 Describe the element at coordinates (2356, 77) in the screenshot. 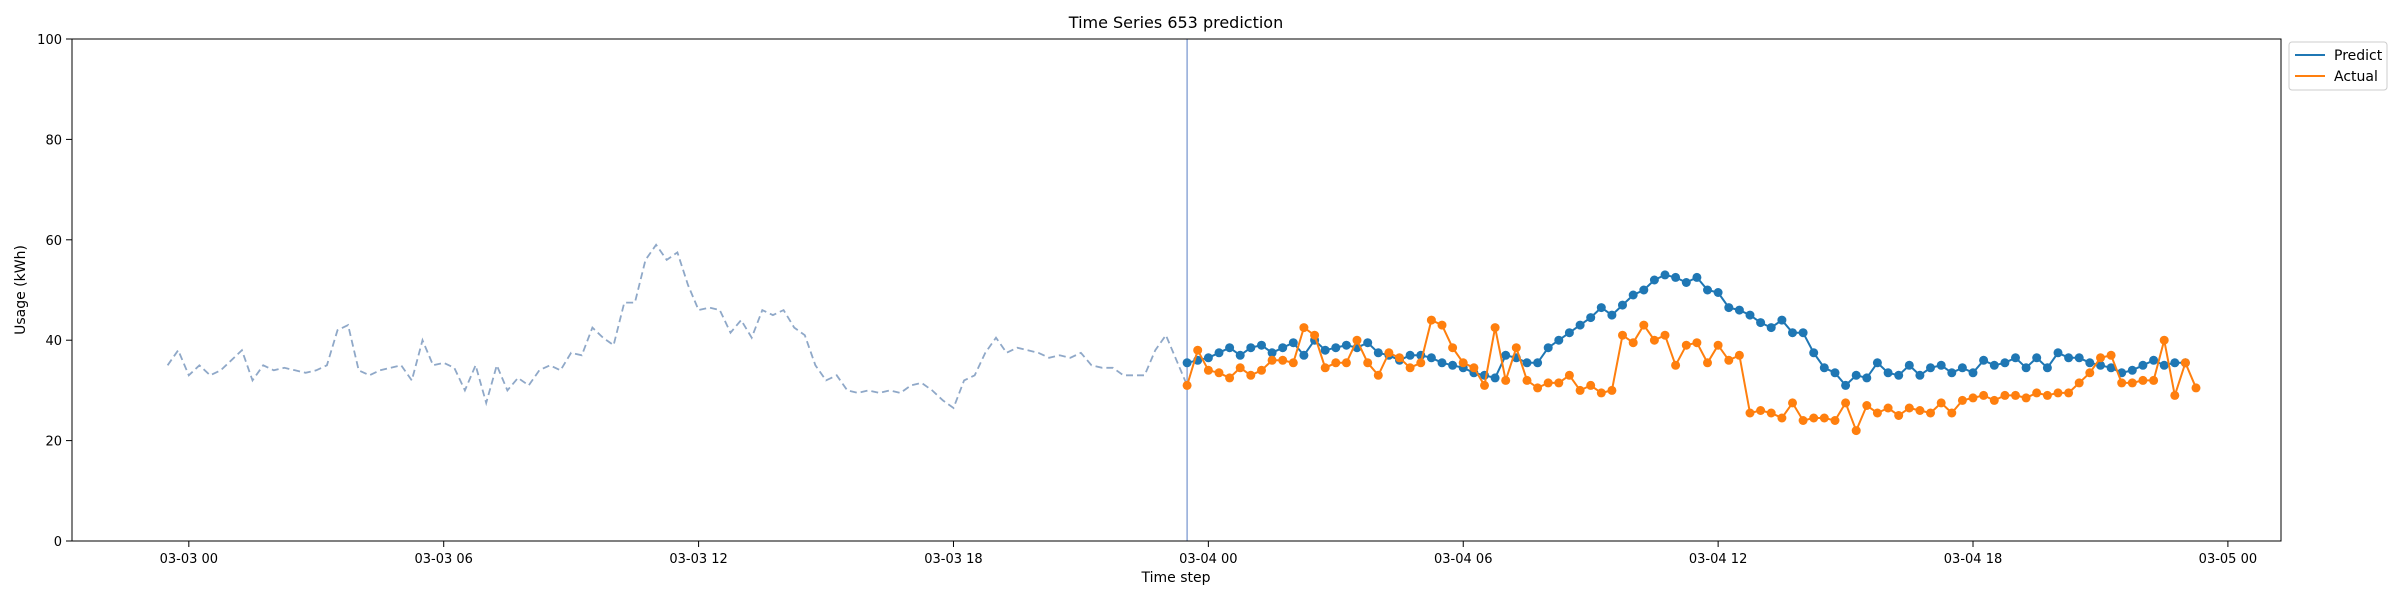

I see `legend-label-actual: Actual` at that location.